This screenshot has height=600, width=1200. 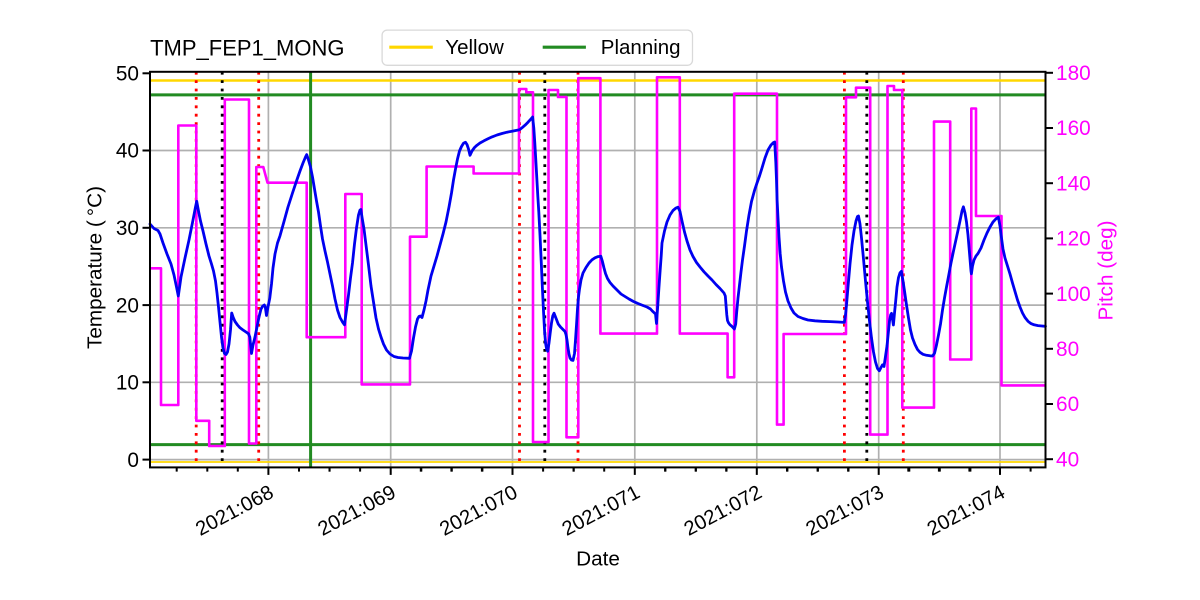 I want to click on svg-text: 0, so click(x=133, y=460).